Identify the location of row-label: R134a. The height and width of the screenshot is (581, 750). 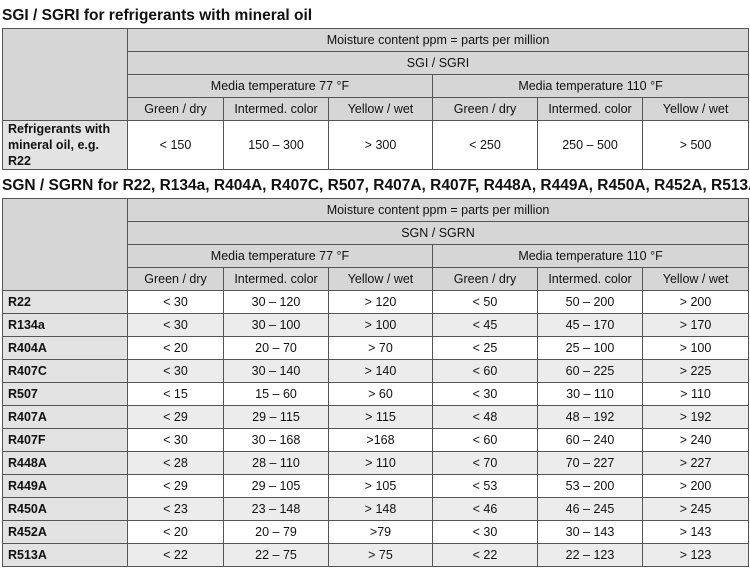
(65, 325).